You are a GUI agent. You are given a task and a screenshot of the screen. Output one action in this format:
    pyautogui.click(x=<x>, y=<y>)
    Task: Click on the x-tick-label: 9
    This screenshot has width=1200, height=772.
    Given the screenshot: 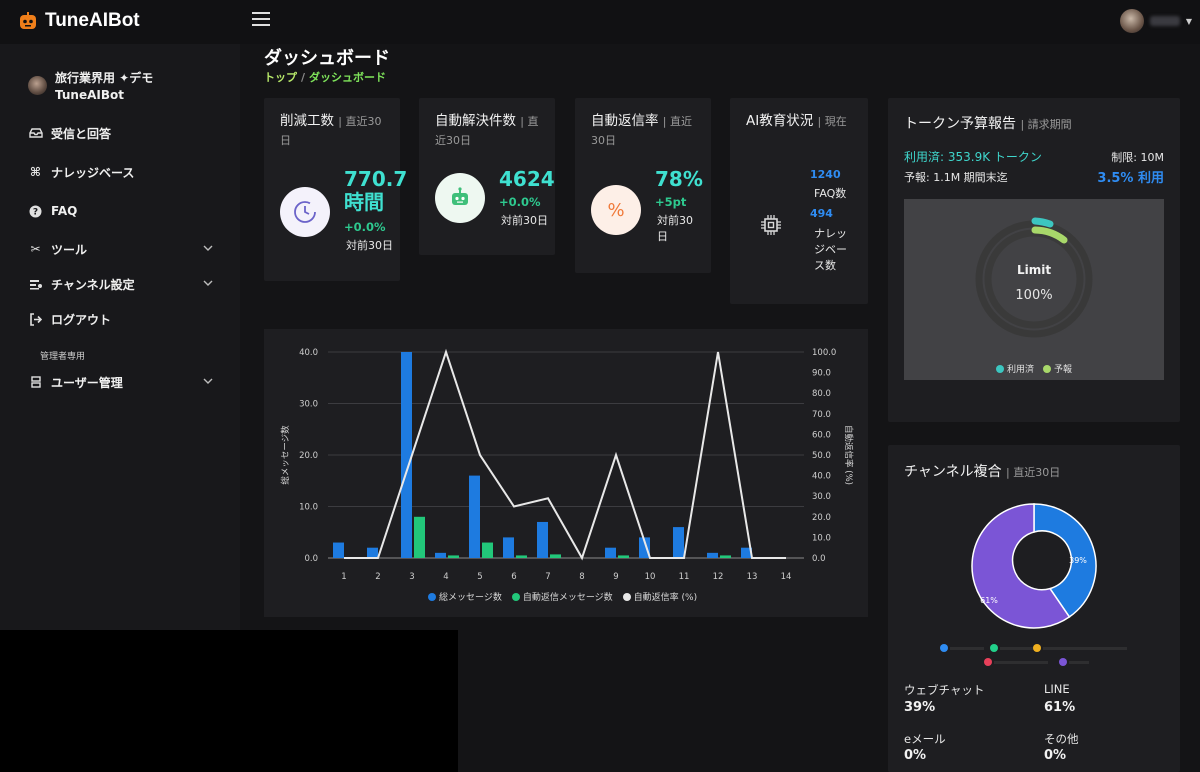 What is the action you would take?
    pyautogui.click(x=615, y=577)
    